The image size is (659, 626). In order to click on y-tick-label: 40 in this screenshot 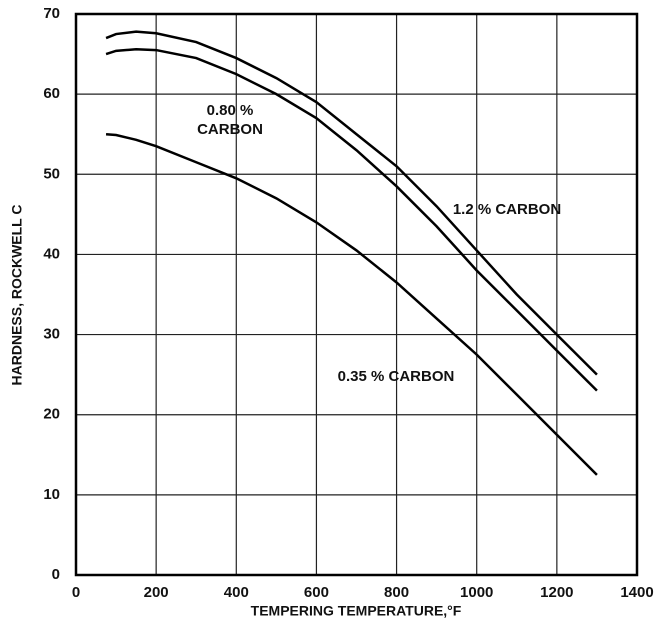, I will do `click(51, 253)`.